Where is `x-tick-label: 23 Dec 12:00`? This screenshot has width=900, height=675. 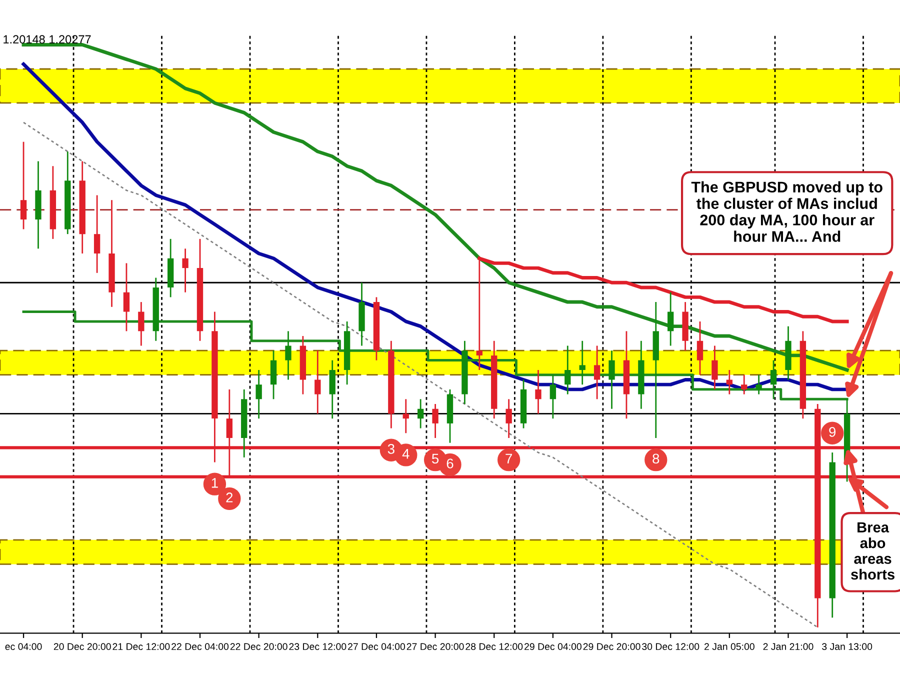
x-tick-label: 23 Dec 12:00 is located at coordinates (317, 646).